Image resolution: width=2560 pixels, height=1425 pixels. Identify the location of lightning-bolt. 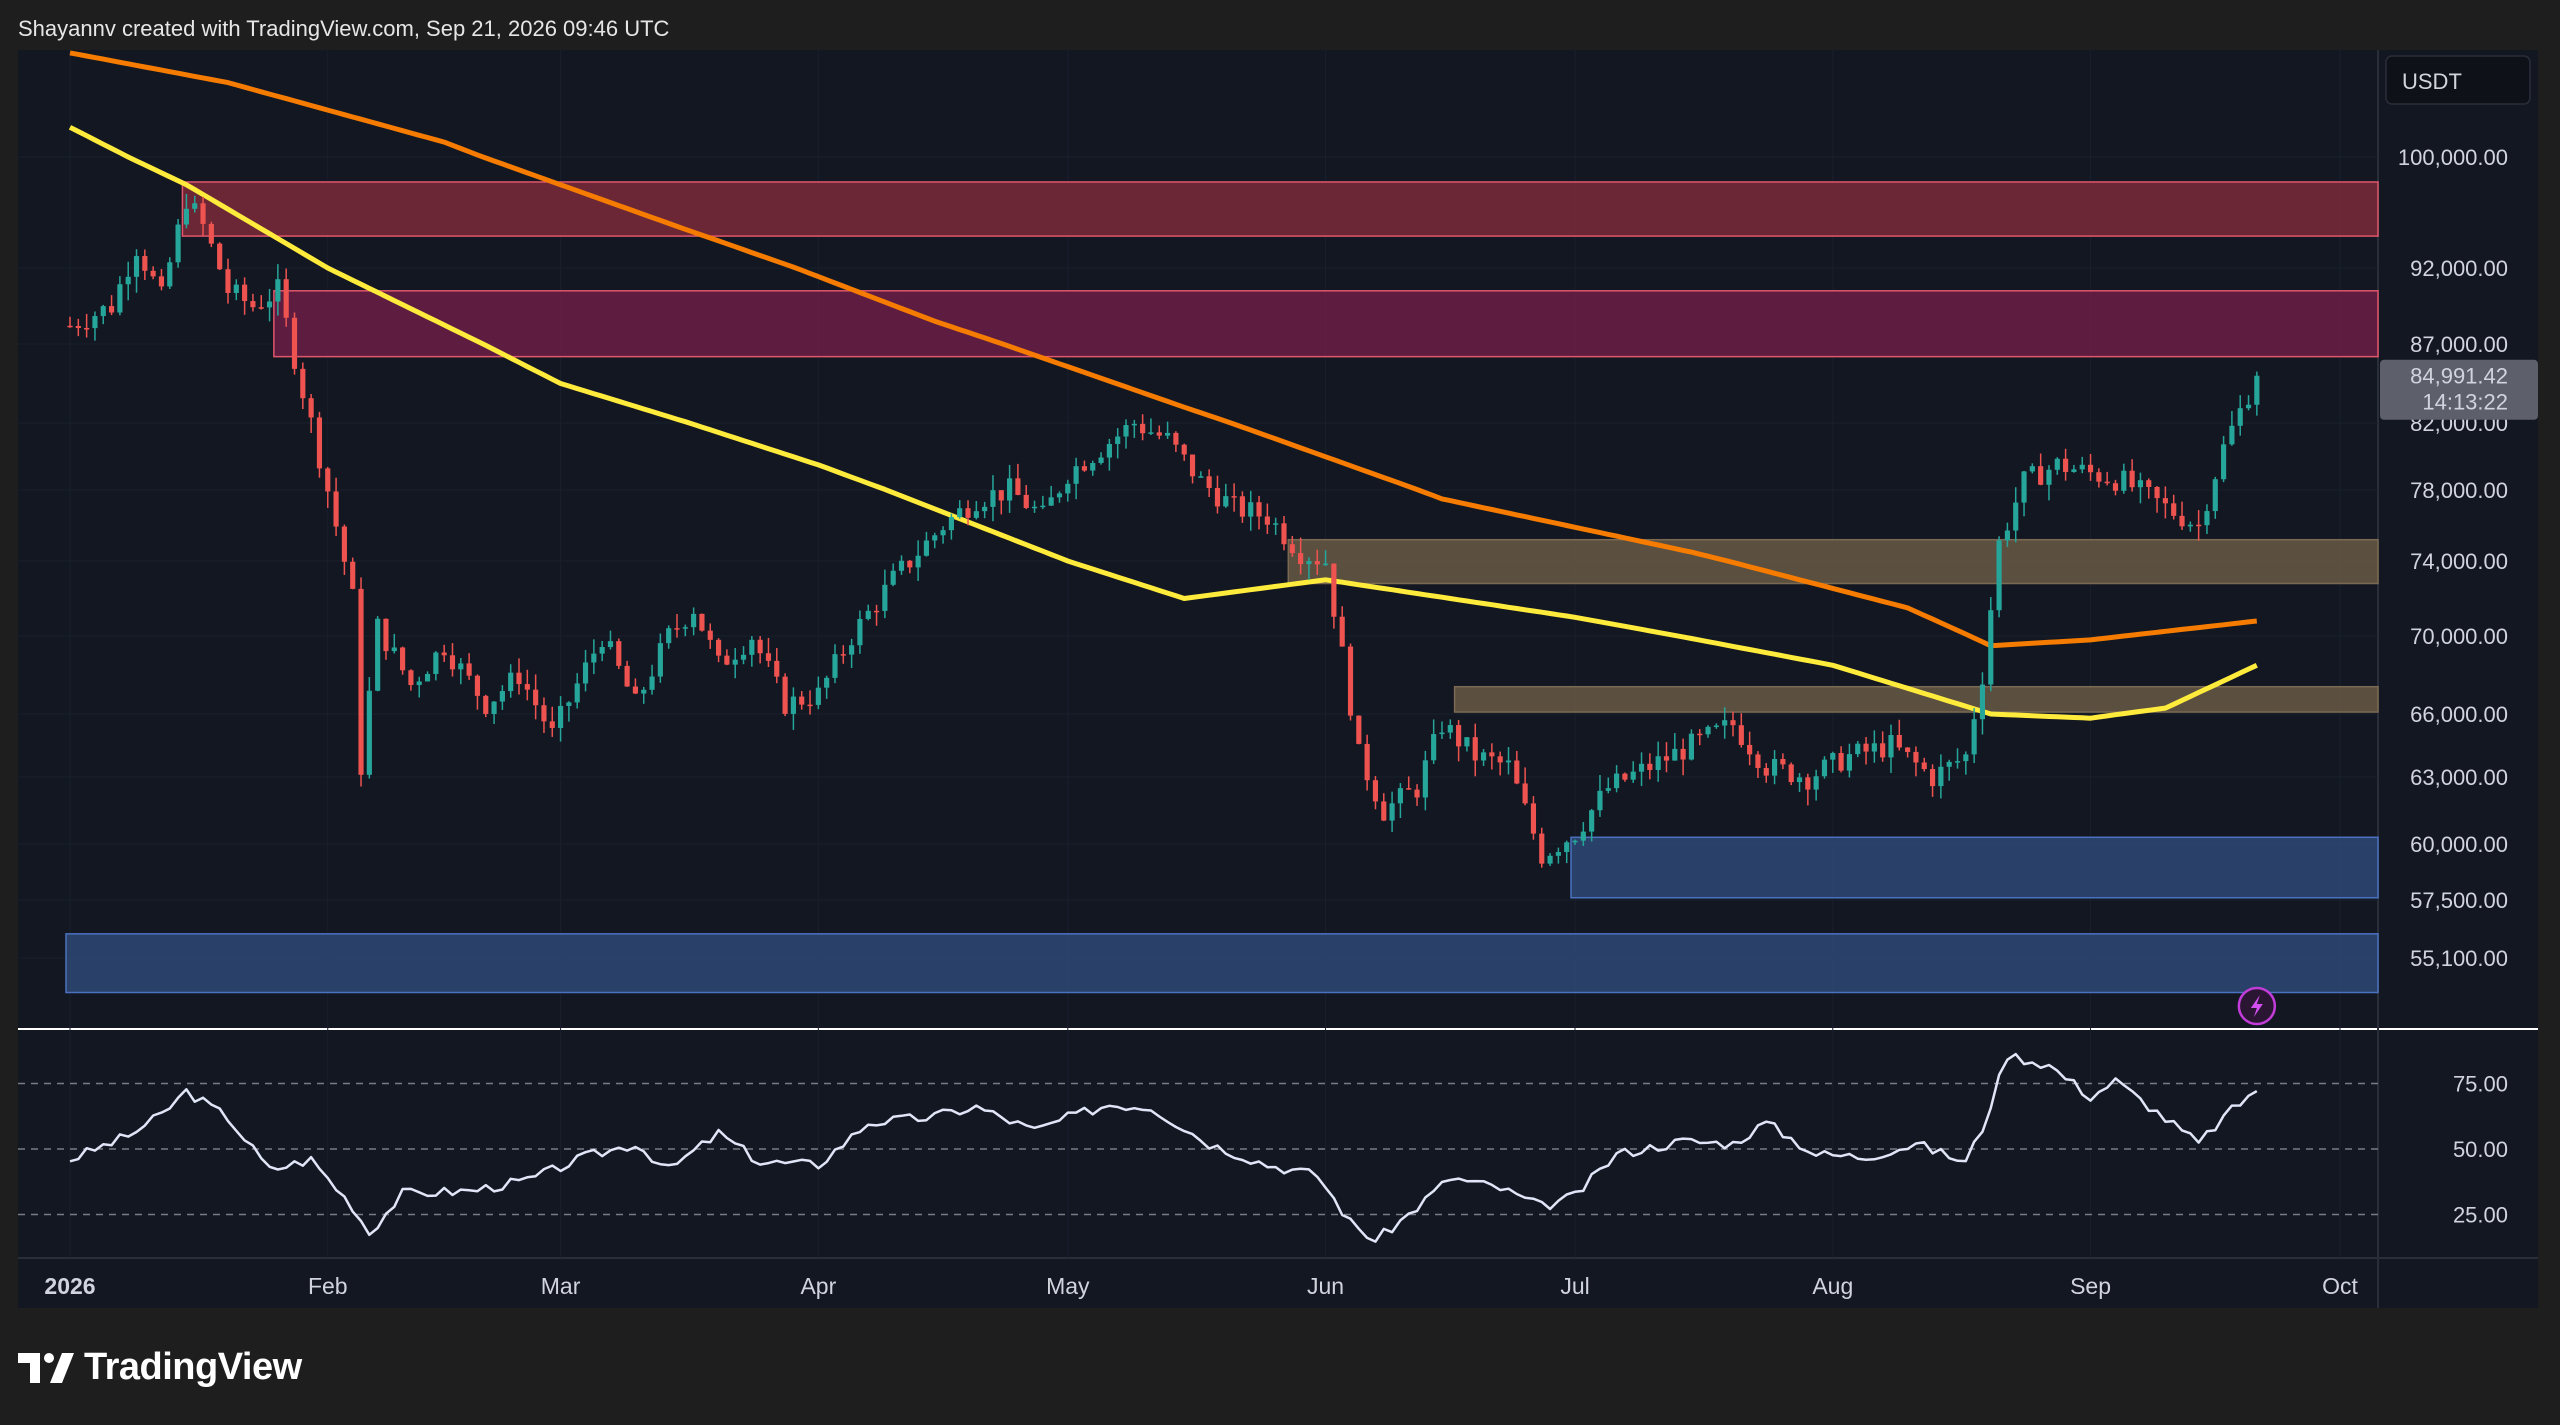
(2256, 1006).